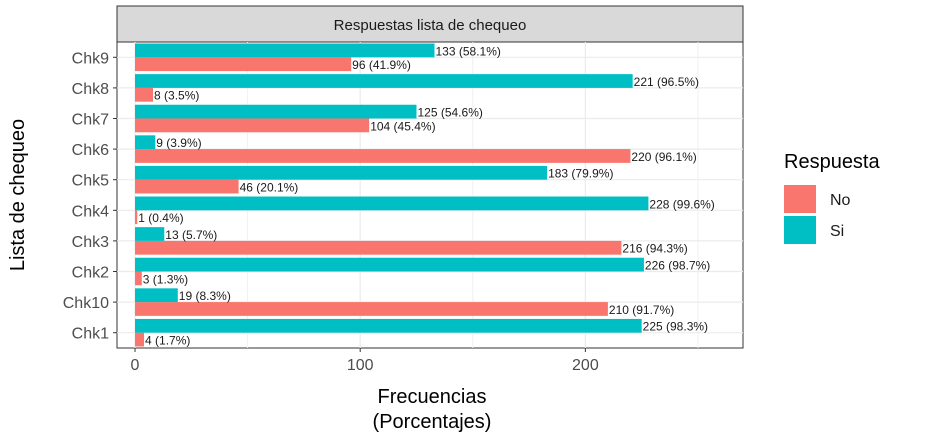  Describe the element at coordinates (90, 89) in the screenshot. I see `y-tick-label: Chk8` at that location.